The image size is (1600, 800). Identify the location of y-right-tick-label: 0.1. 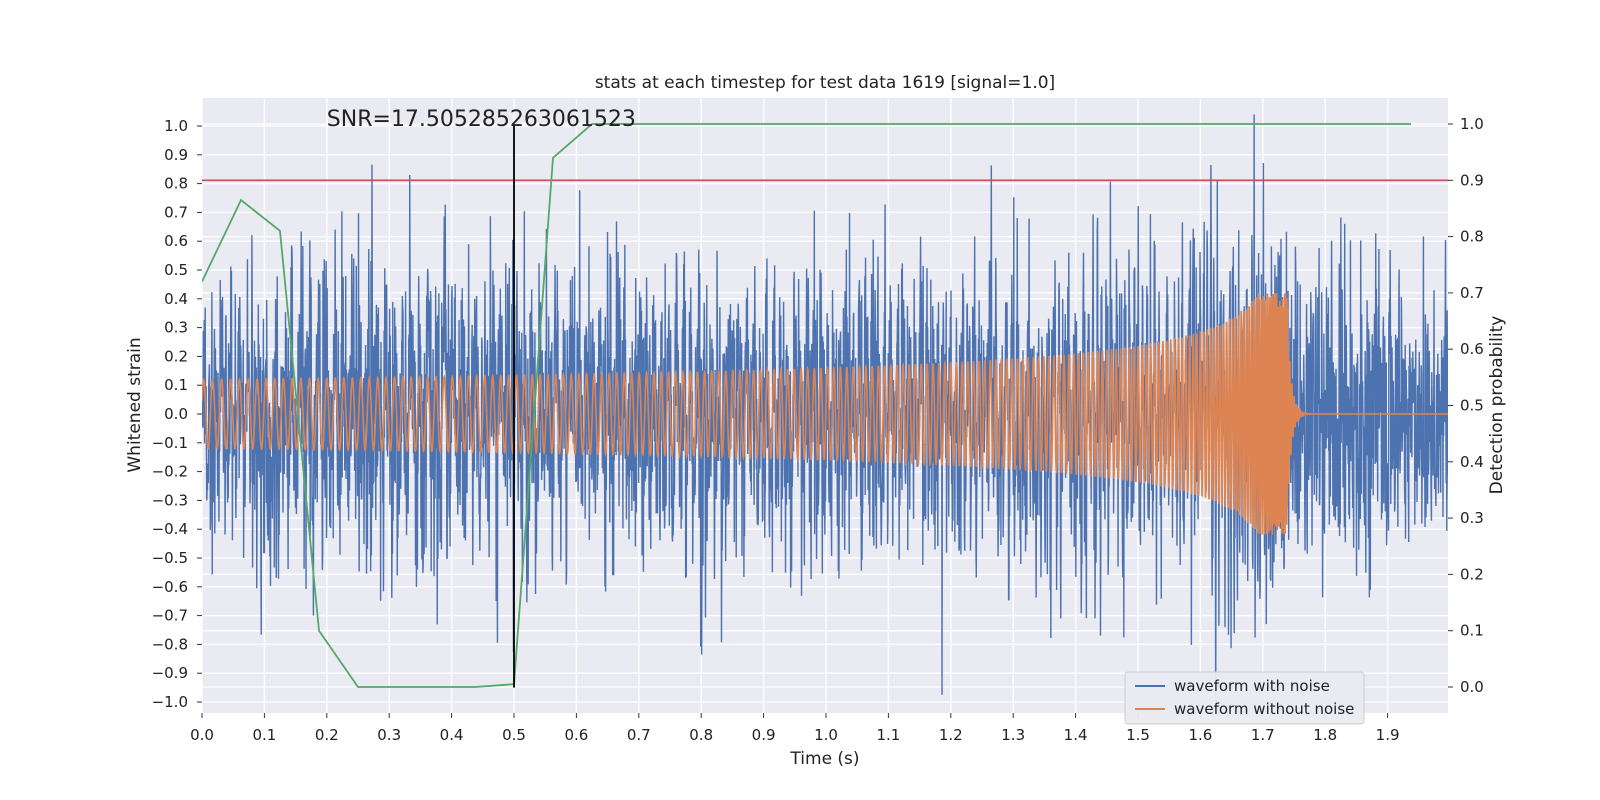
(1472, 631).